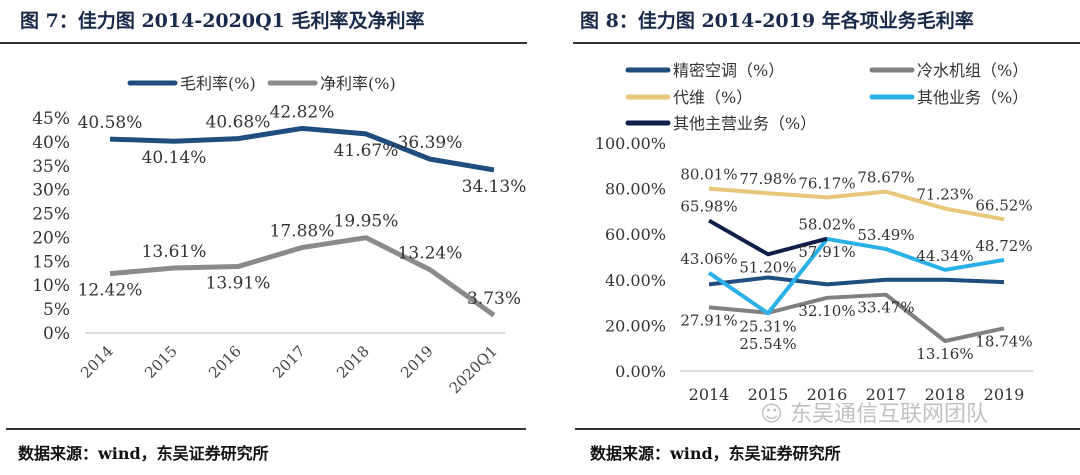  I want to click on data-label: 41.67%, so click(366, 151).